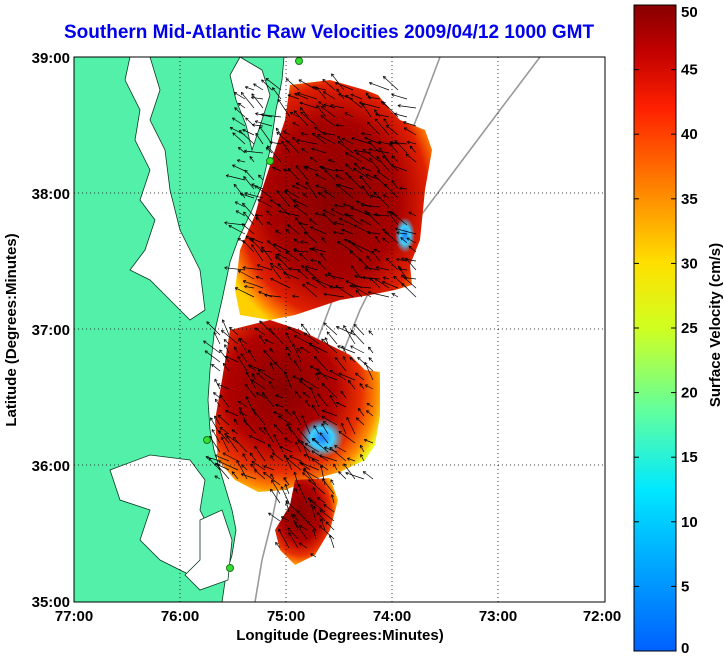 The width and height of the screenshot is (724, 659). I want to click on x-tick-label: 76:00, so click(180, 616).